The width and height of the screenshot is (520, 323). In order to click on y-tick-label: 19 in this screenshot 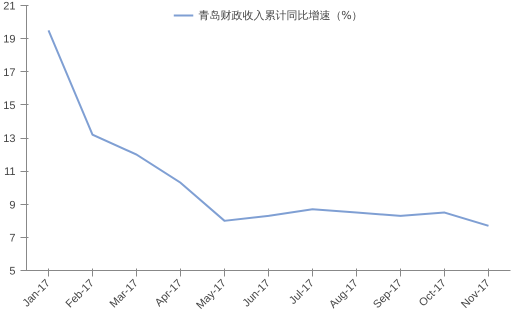, I will do `click(9, 40)`.